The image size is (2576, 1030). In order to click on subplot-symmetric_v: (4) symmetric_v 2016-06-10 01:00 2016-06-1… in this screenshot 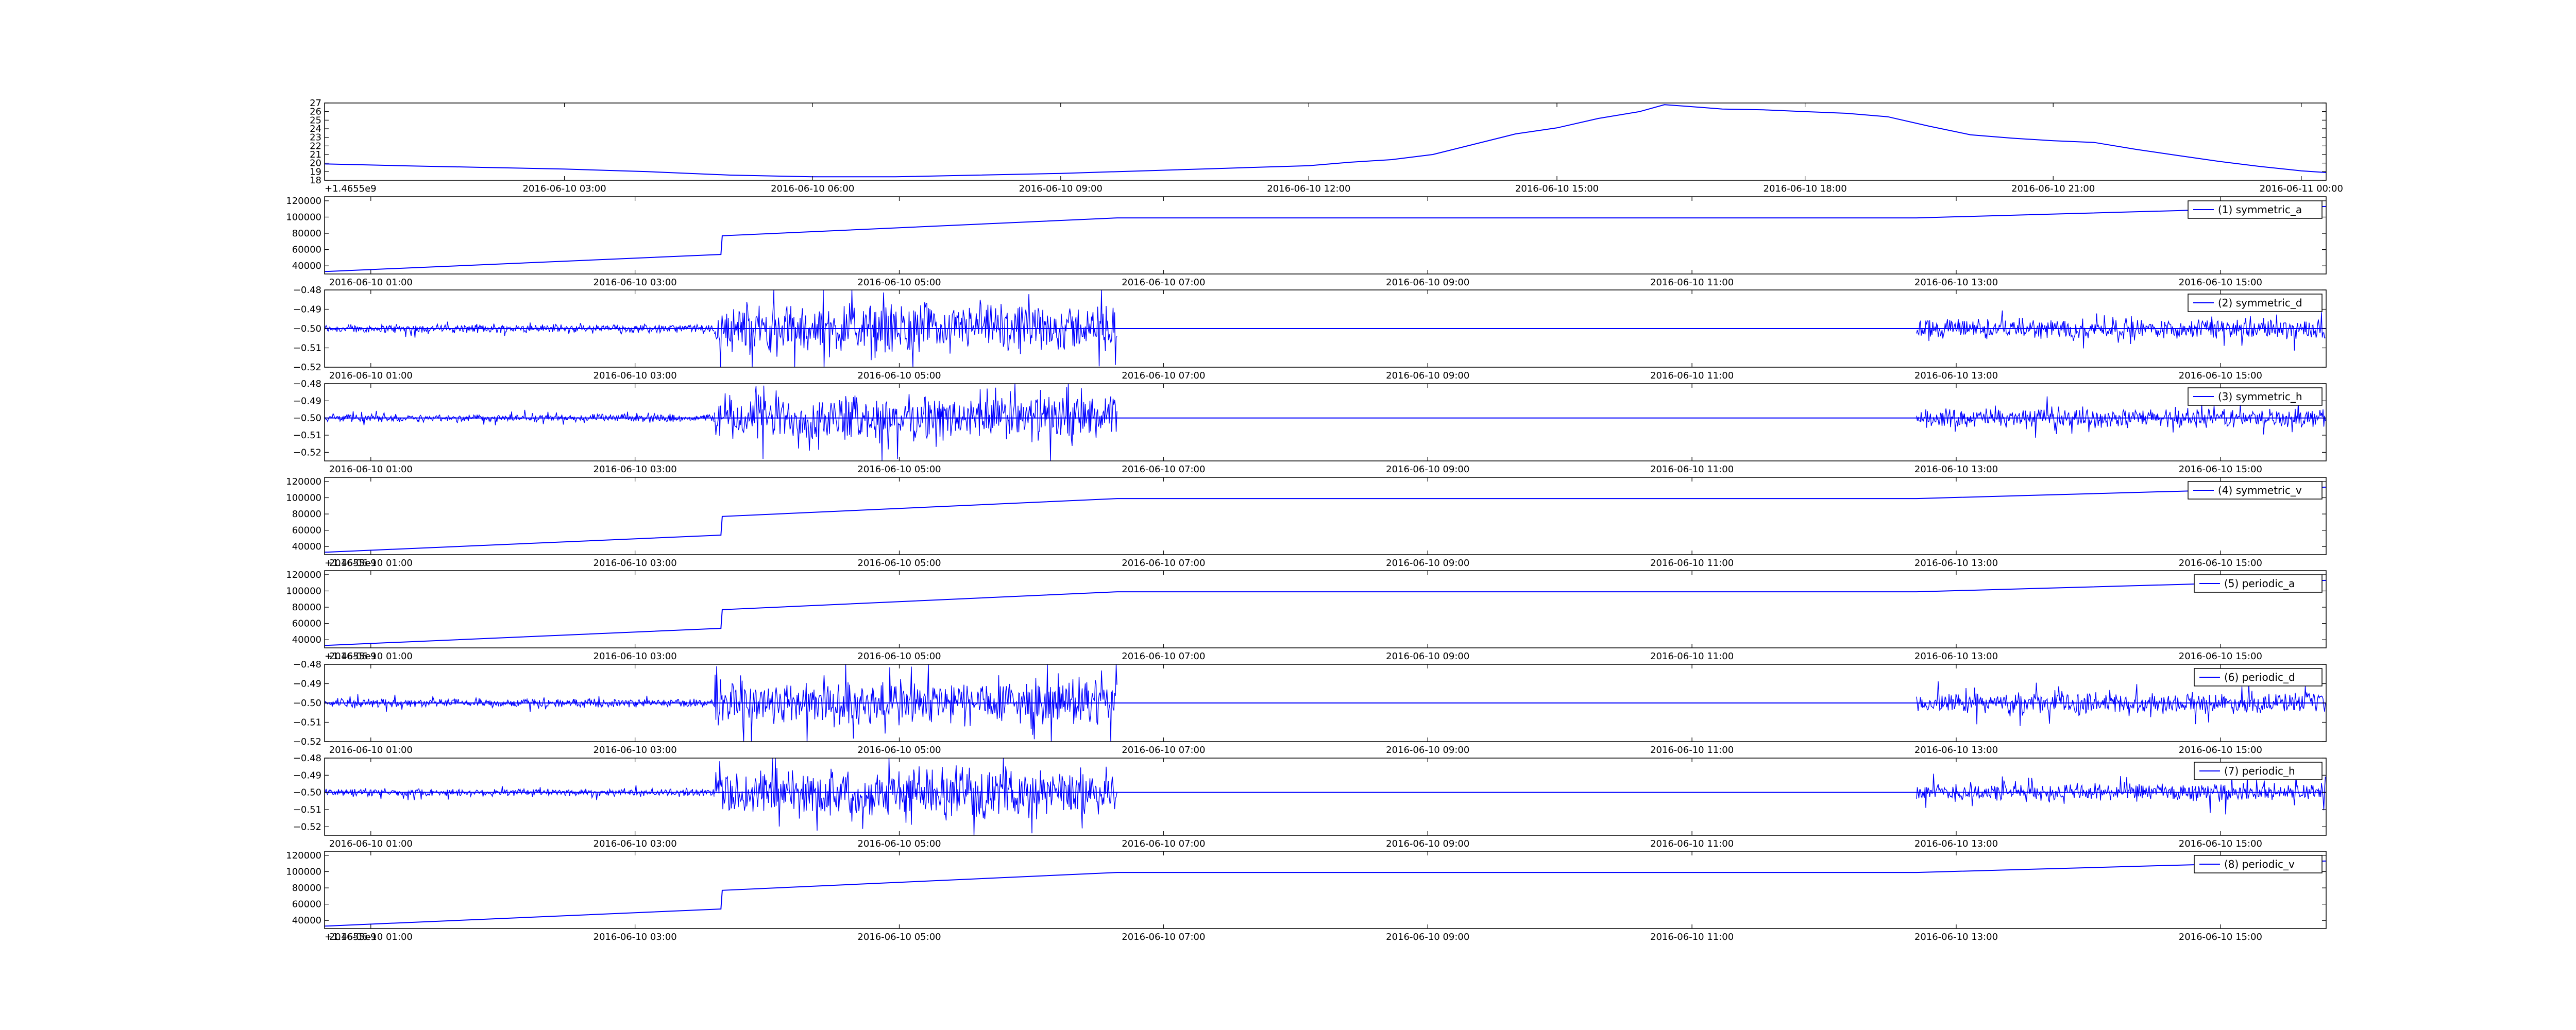, I will do `click(1306, 522)`.